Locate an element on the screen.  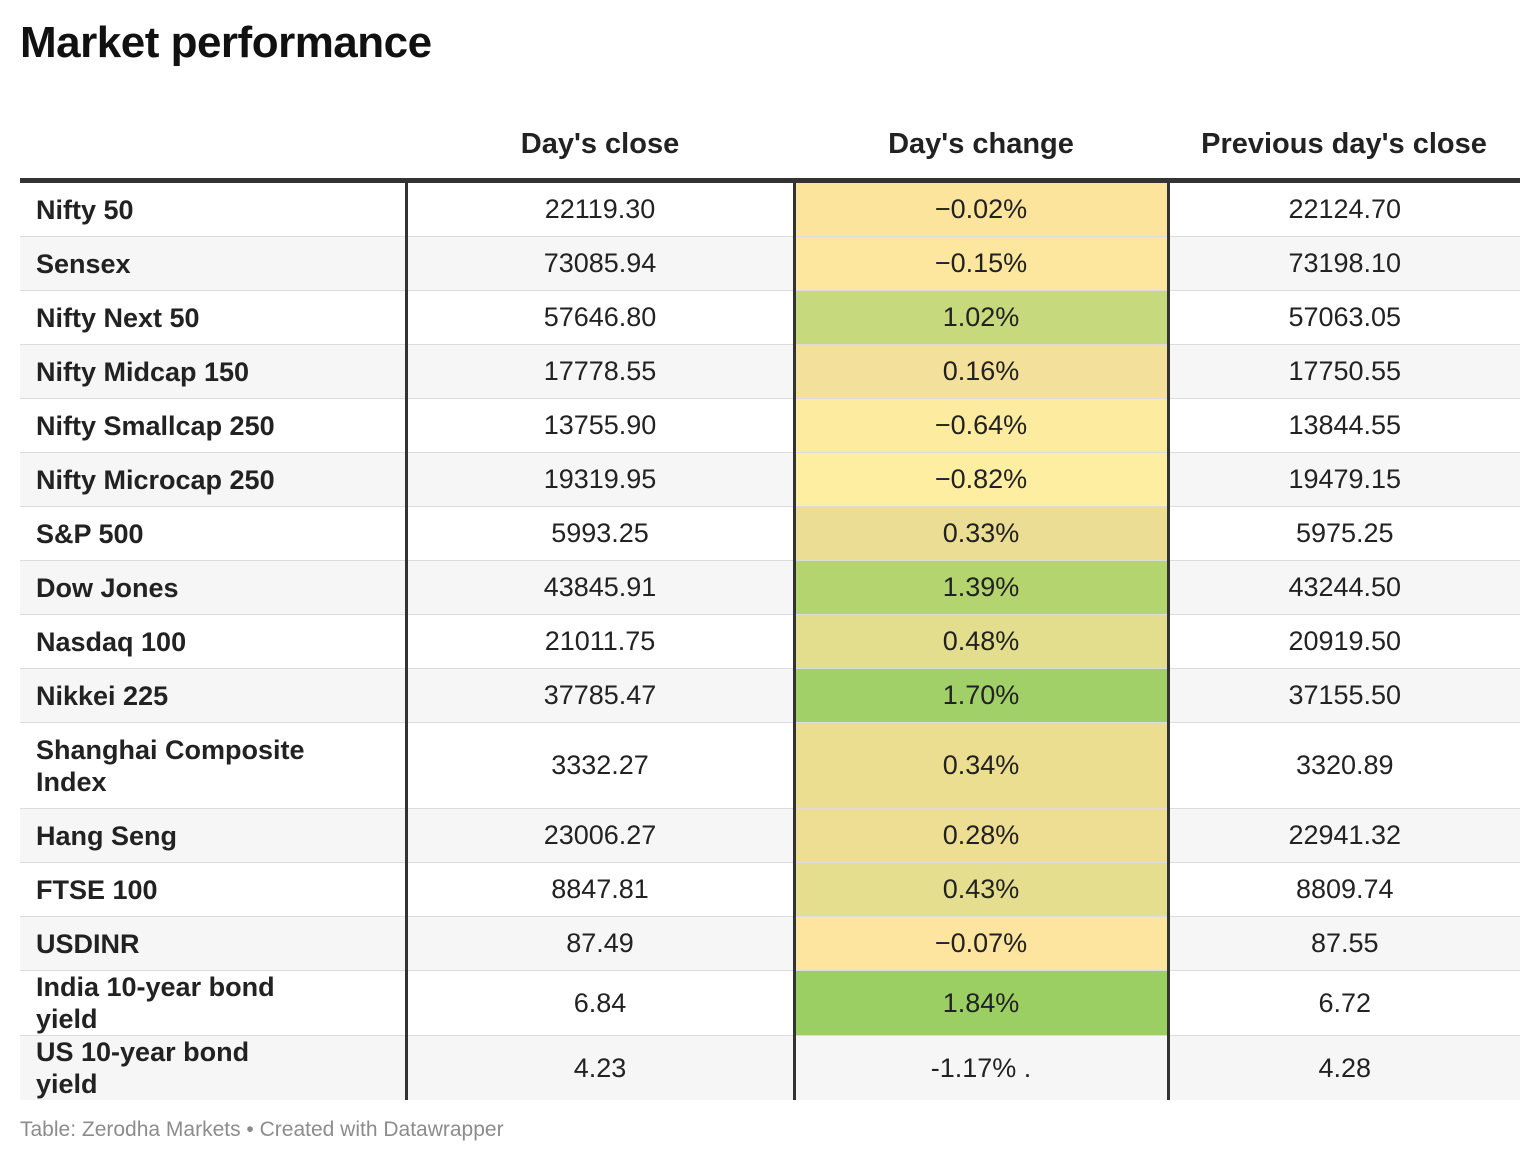
previous-close-cell: 8809.74 is located at coordinates (1343, 889).